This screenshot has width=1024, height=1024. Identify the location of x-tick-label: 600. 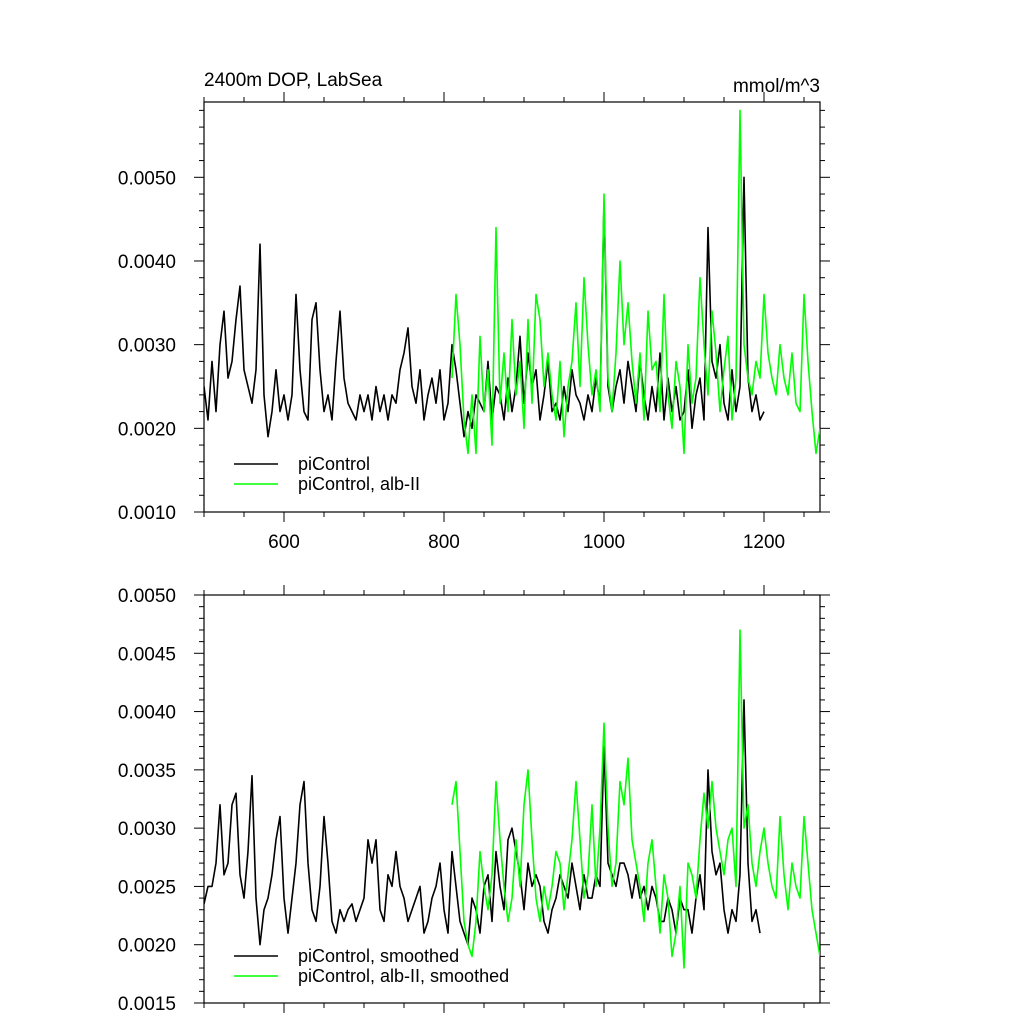
(284, 542).